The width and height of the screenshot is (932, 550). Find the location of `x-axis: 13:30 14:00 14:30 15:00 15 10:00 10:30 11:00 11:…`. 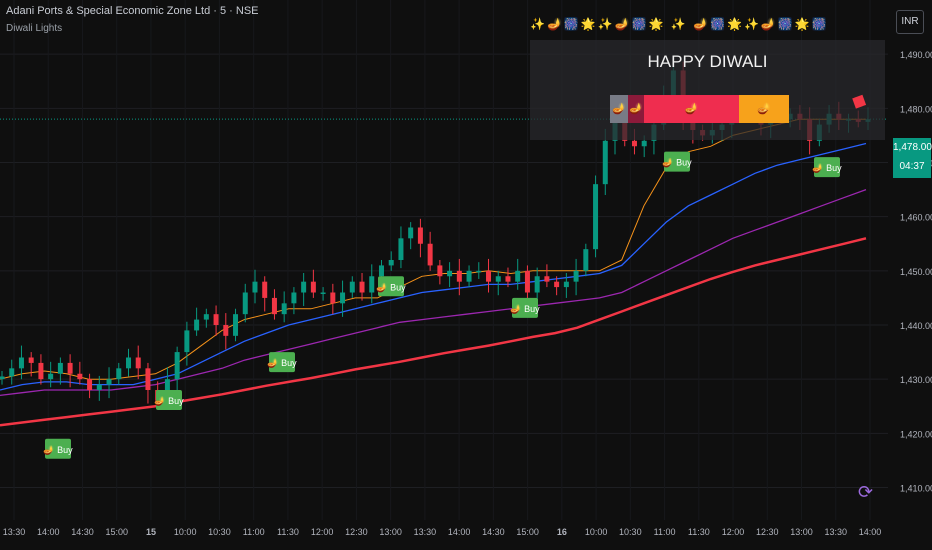

x-axis: 13:30 14:00 14:30 15:00 15 10:00 10:30 11:00 11:… is located at coordinates (442, 532).